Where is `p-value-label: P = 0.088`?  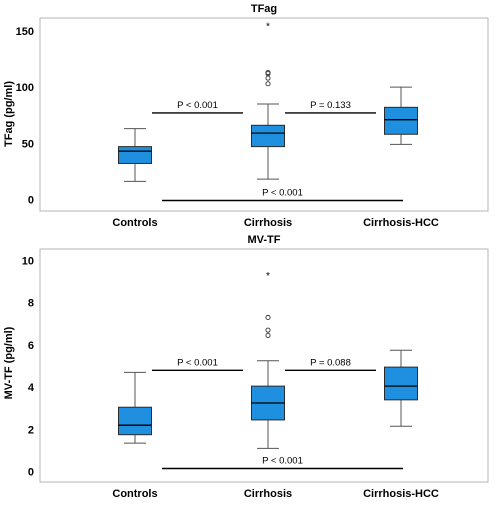
p-value-label: P = 0.088 is located at coordinates (330, 362).